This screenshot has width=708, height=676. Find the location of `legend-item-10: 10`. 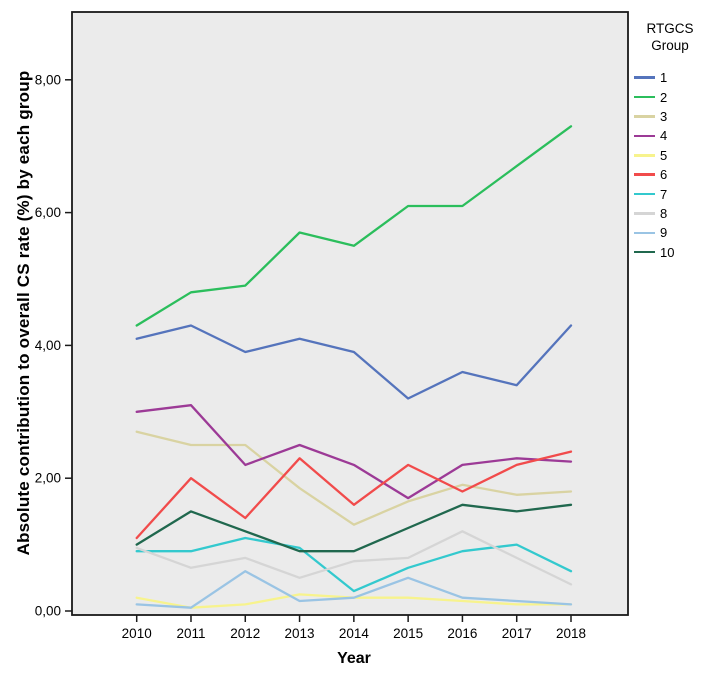

legend-item-10: 10 is located at coordinates (670, 252).